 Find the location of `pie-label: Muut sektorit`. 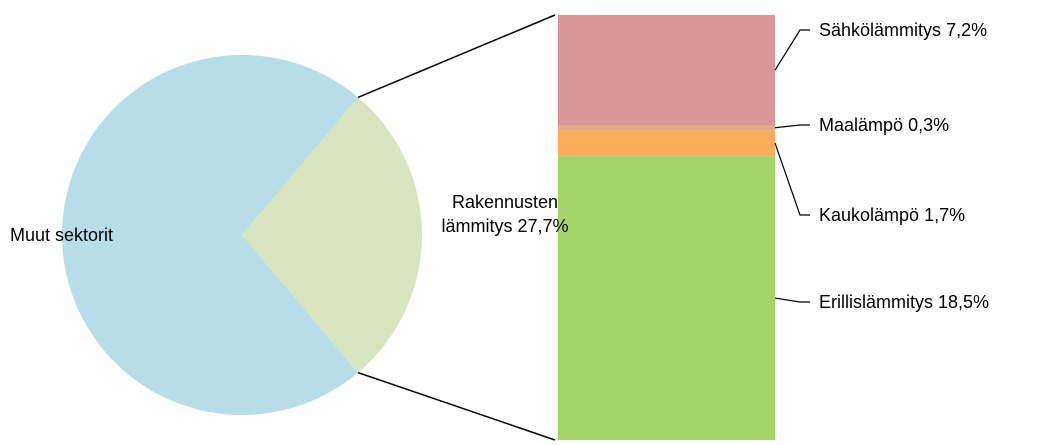

pie-label: Muut sektorit is located at coordinates (61, 235).